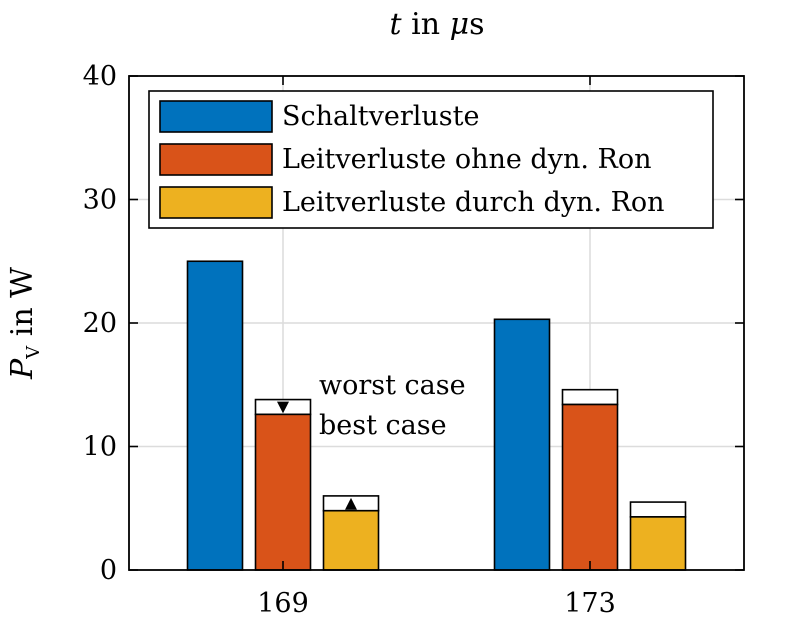  I want to click on legend-label-0: Schaltverluste, so click(380, 116).